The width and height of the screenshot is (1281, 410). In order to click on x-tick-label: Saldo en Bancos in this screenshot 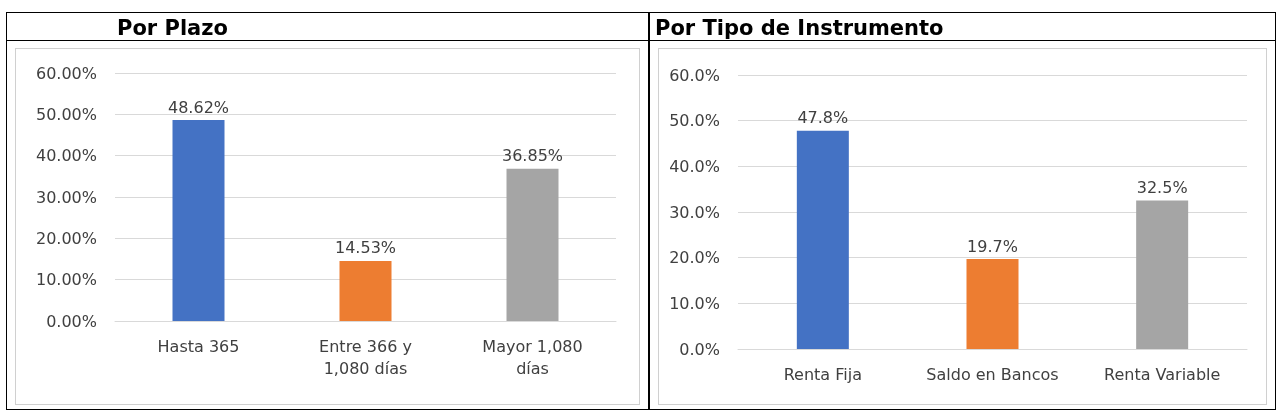, I will do `click(992, 374)`.